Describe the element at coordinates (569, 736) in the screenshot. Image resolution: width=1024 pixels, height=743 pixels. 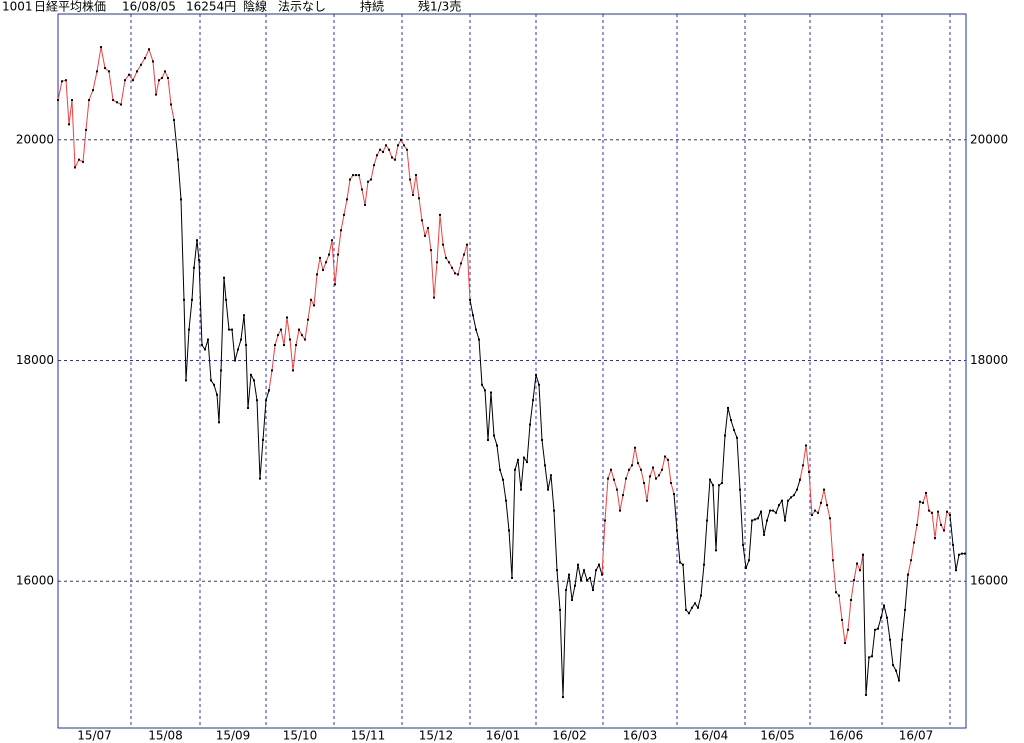
I see `x-tick-label: 16/02` at that location.